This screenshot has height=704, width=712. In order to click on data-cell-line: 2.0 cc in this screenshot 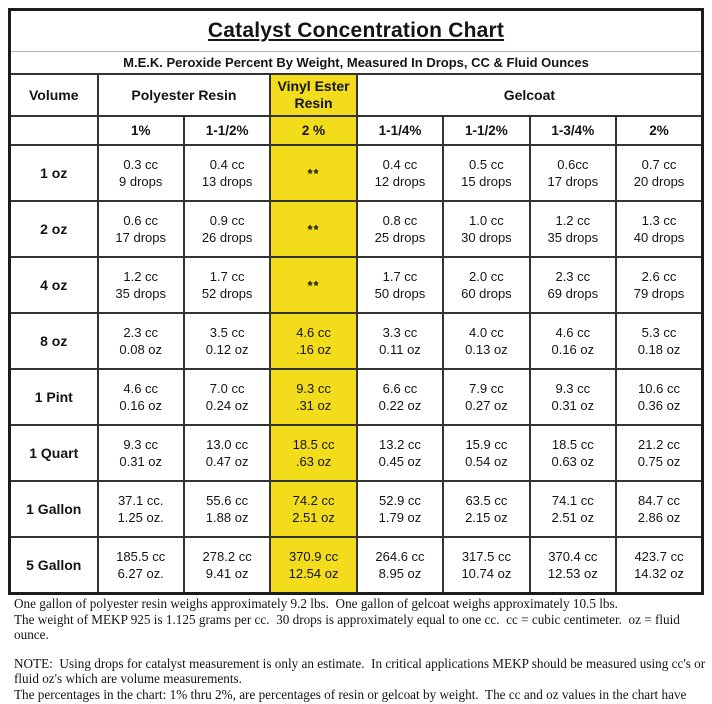, I will do `click(486, 276)`.